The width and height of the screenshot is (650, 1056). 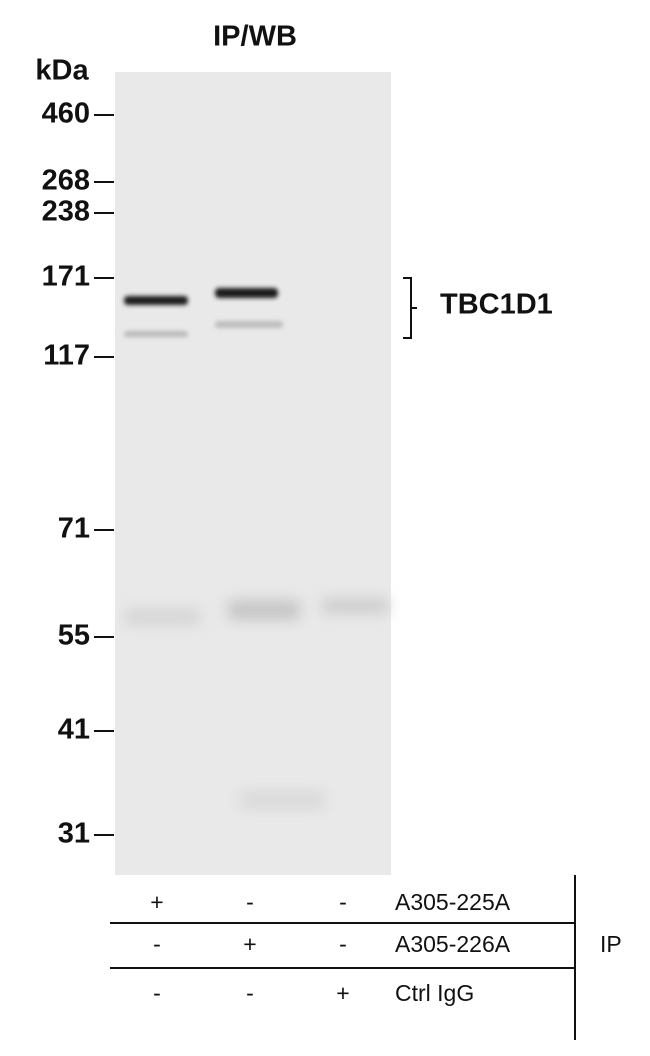 What do you see at coordinates (66, 356) in the screenshot?
I see `marker-label: 117` at bounding box center [66, 356].